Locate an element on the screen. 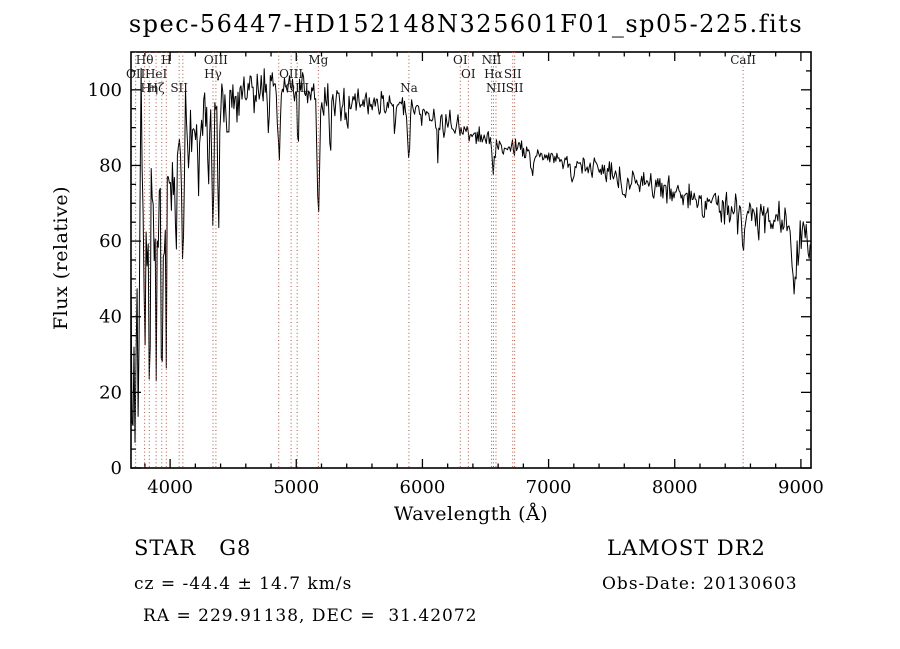 The image size is (900, 649). y-tick-label: 0 is located at coordinates (116, 468).